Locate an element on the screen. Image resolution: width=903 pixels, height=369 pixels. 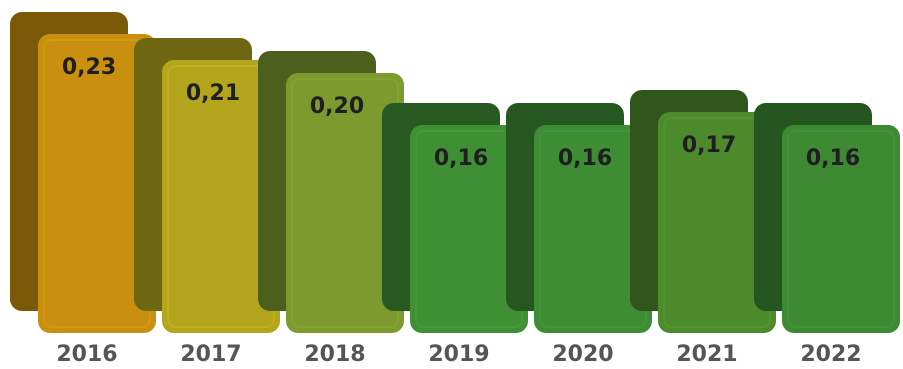
category-label-2016: 2016 is located at coordinates (86, 354).